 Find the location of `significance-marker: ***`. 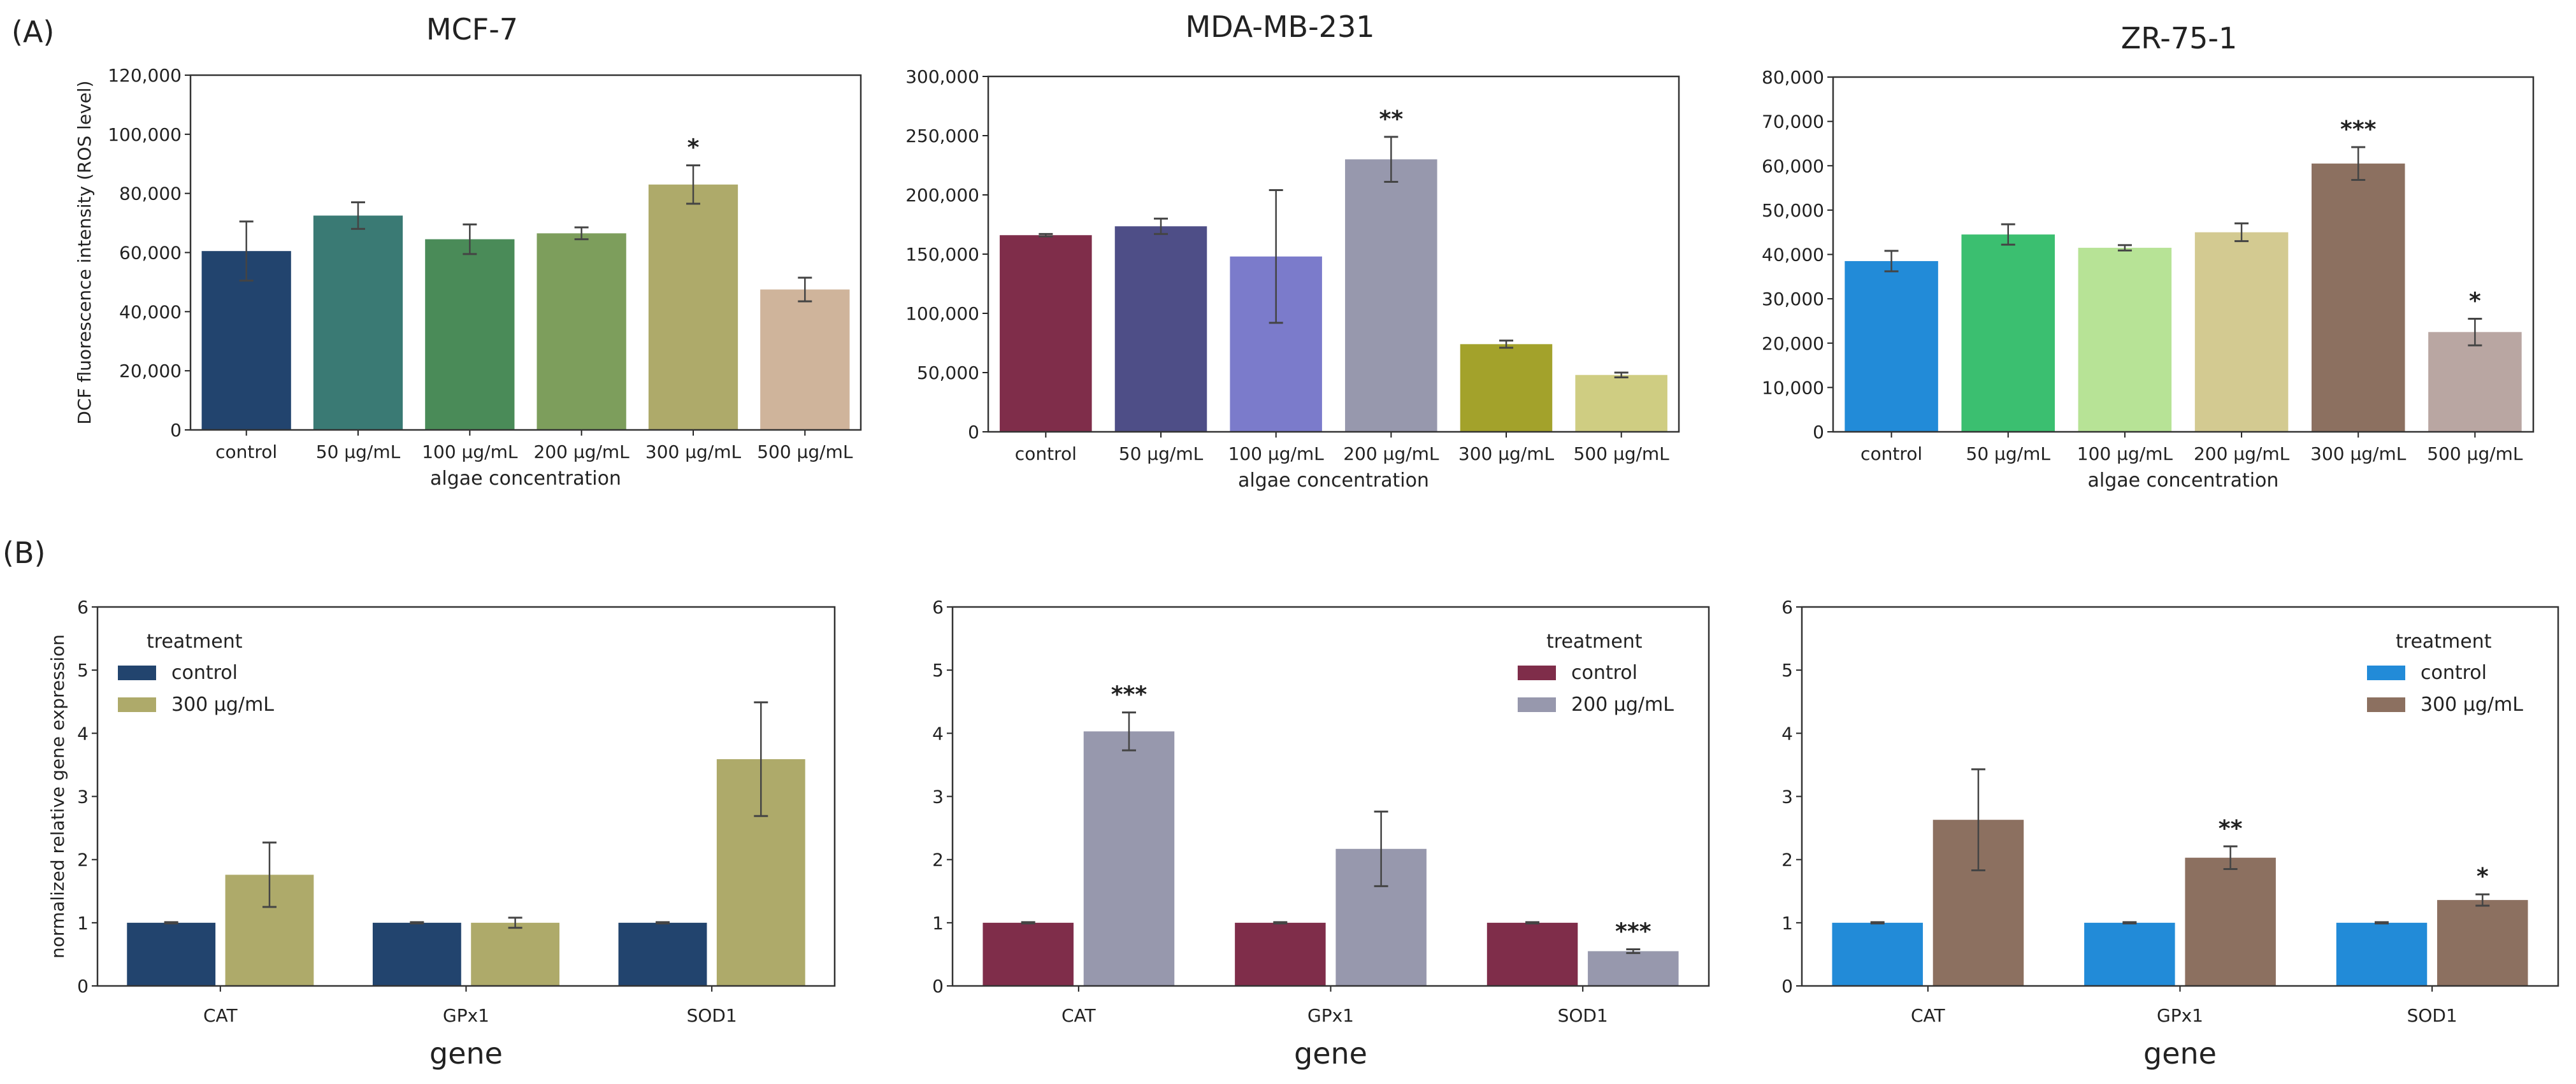

significance-marker: *** is located at coordinates (1633, 931).